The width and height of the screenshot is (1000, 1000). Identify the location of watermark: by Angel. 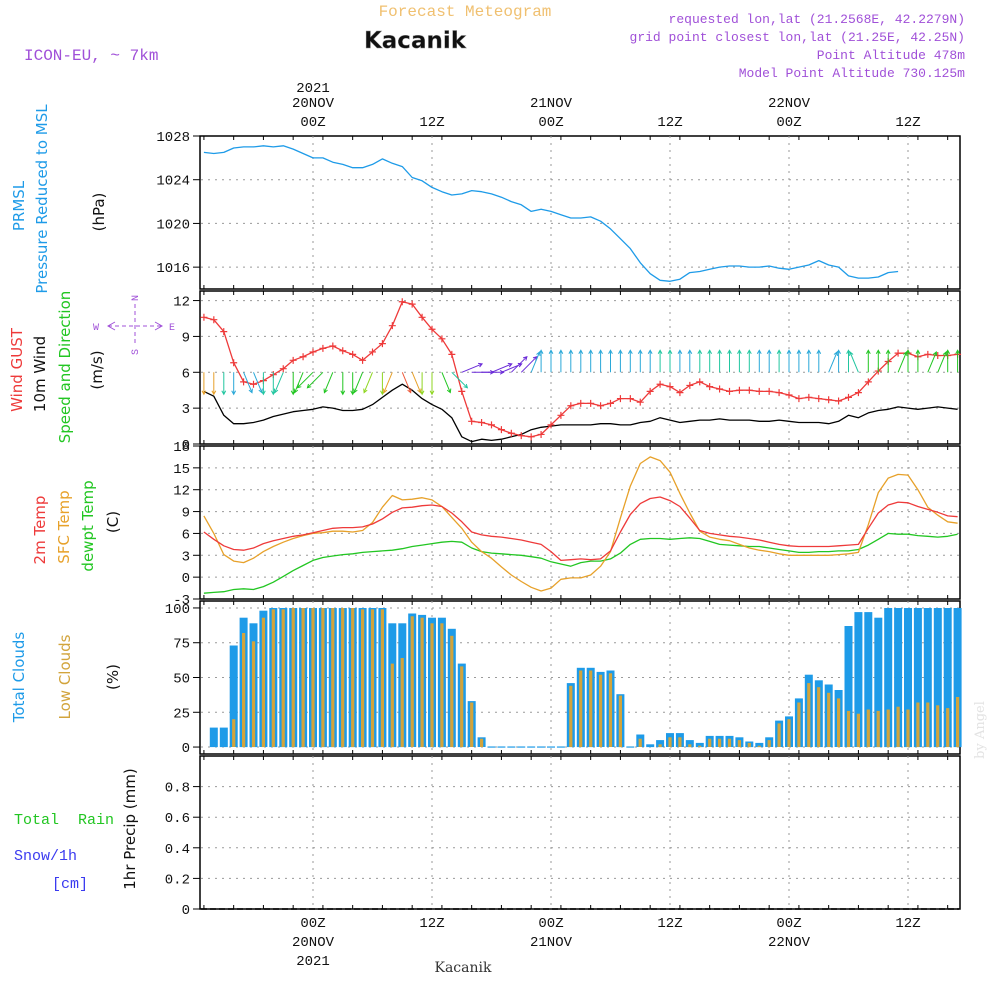
(980, 730).